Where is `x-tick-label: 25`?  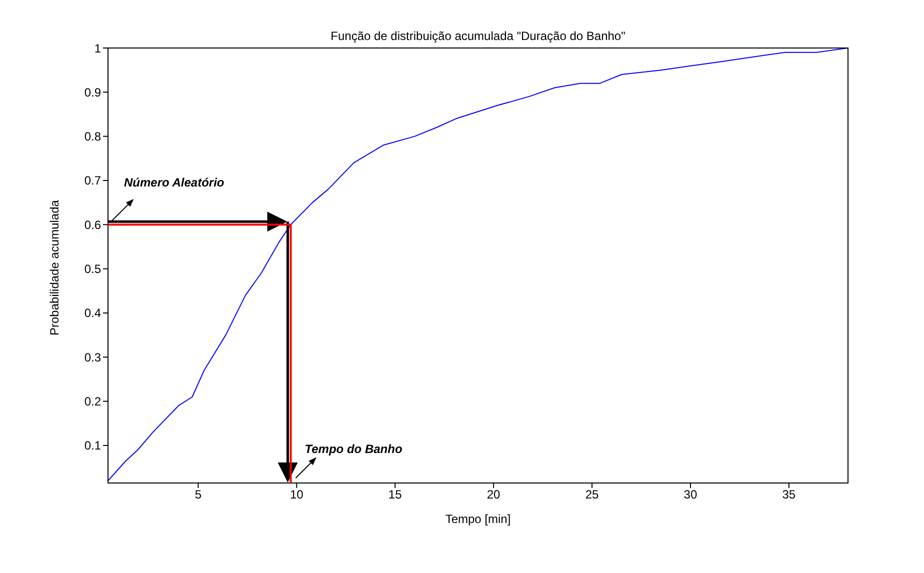
x-tick-label: 25 is located at coordinates (592, 495).